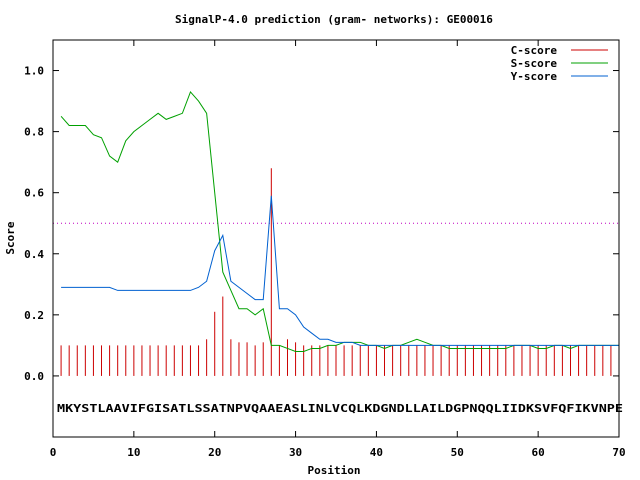 This screenshot has height=480, width=640. Describe the element at coordinates (534, 50) in the screenshot. I see `legend-label-c-score: C-score` at that location.